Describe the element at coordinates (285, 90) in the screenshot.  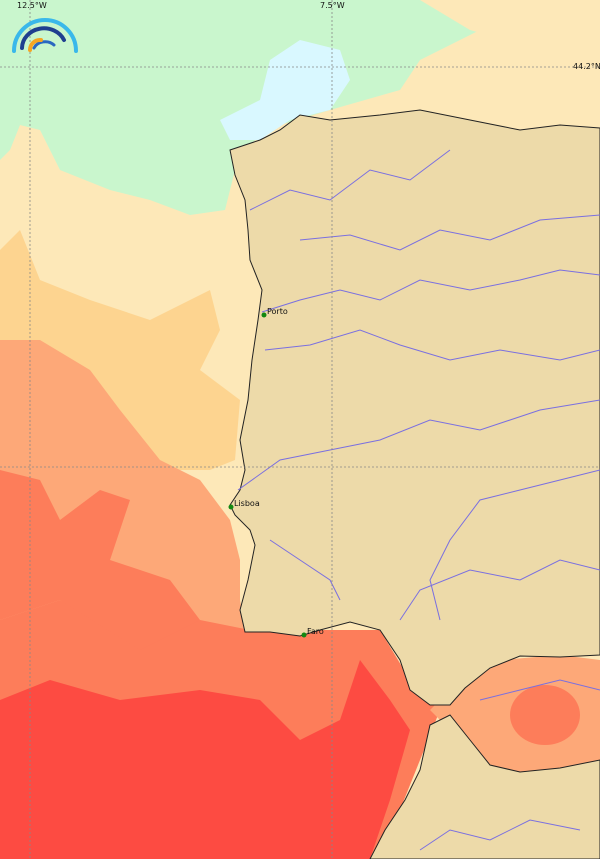
I see `sea-layer-cyan` at that location.